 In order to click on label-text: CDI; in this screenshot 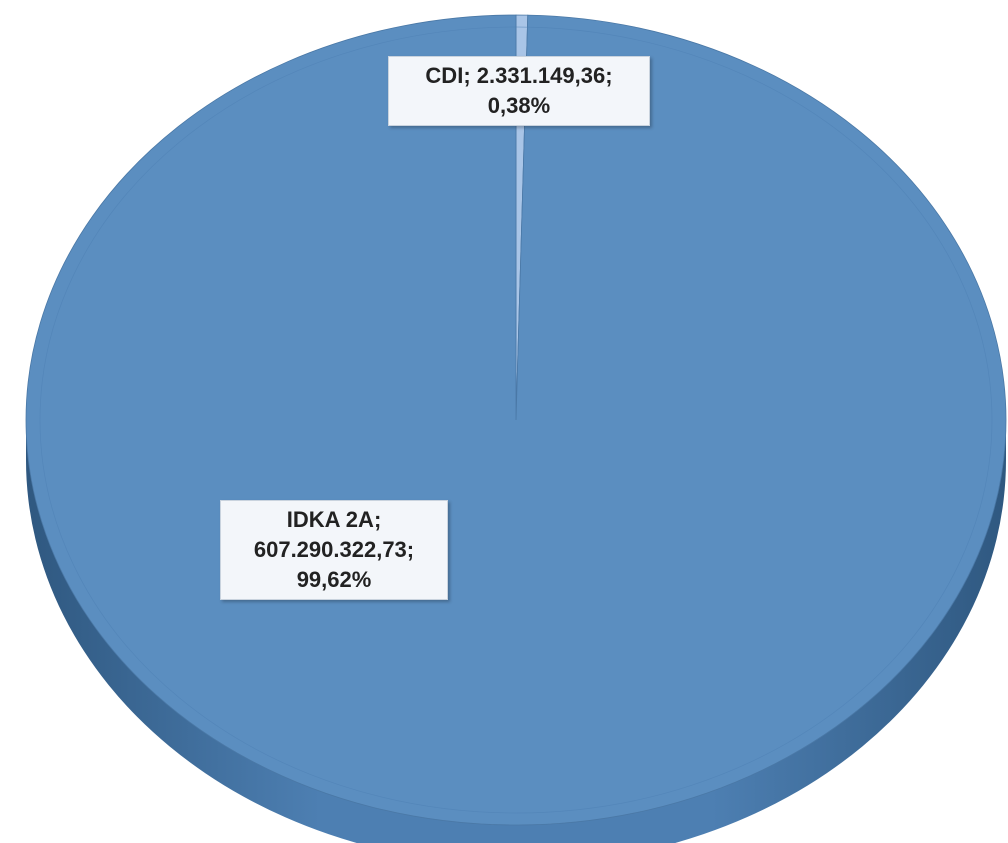, I will do `click(447, 76)`.